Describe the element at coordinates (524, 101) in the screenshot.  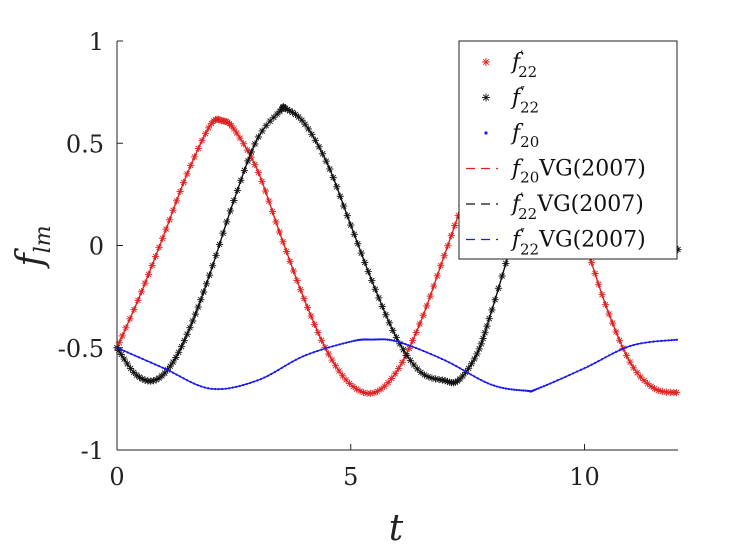
I see `legend-label: f″ 22` at that location.